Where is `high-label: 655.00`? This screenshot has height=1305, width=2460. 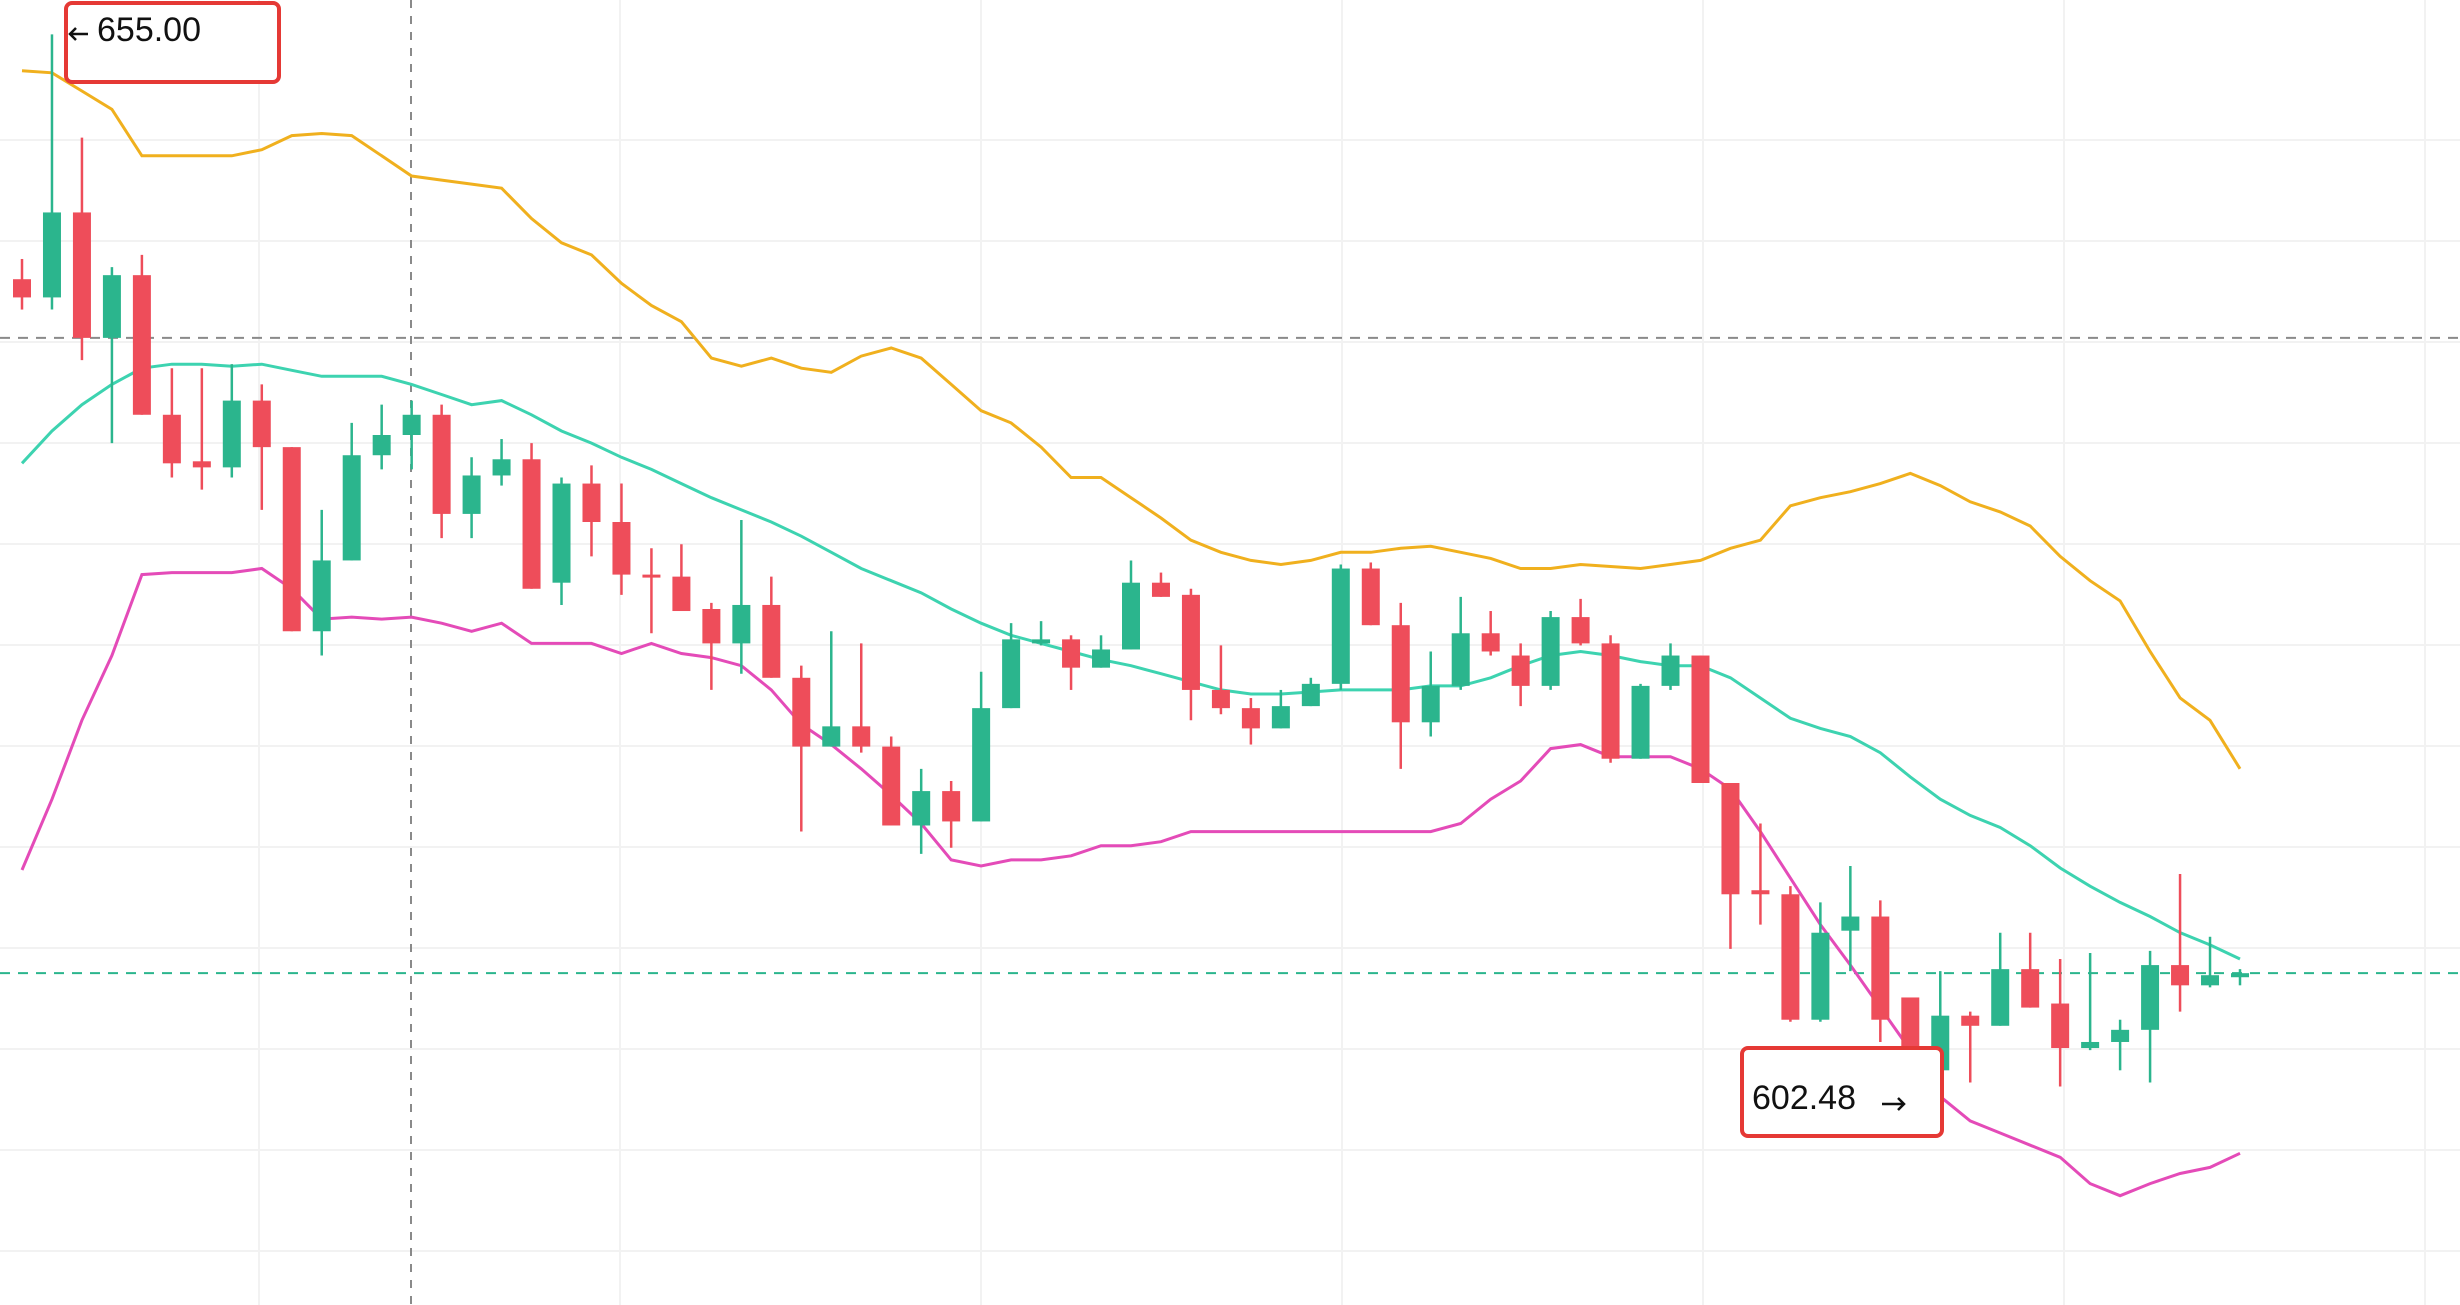 high-label: 655.00 is located at coordinates (149, 30).